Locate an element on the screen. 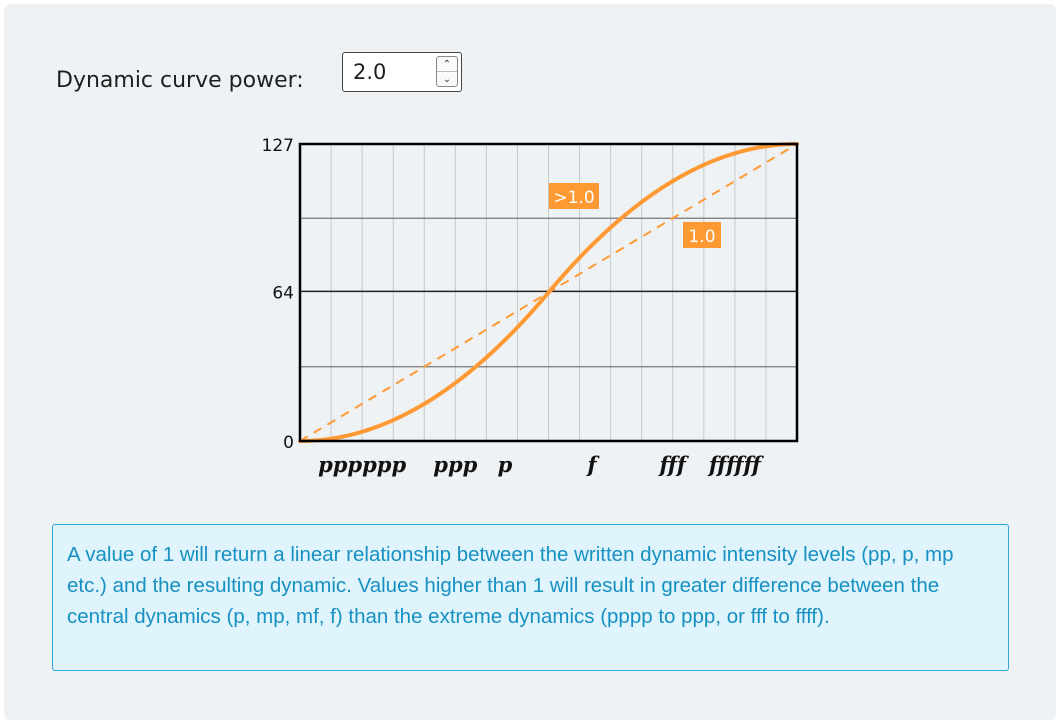  x-tick-label: fff is located at coordinates (674, 464).